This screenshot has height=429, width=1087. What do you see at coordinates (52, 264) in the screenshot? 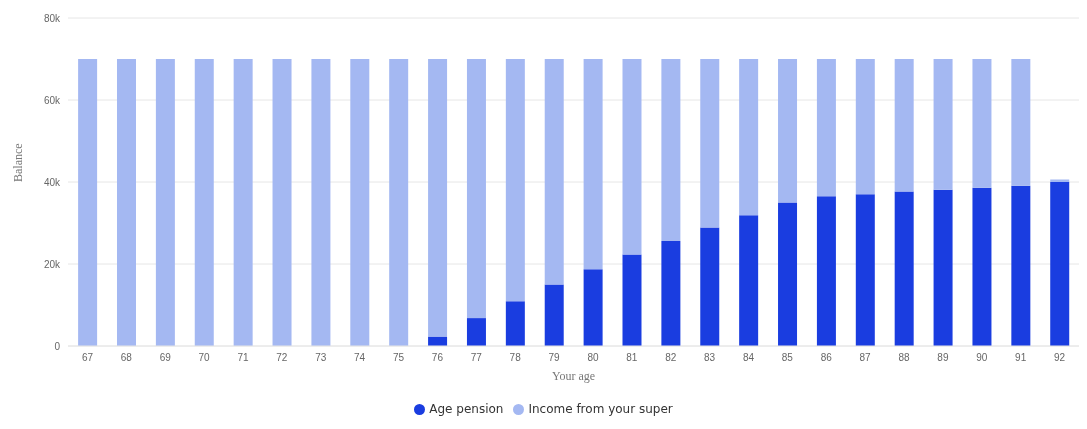
I see `y-tick-label: 20k` at bounding box center [52, 264].